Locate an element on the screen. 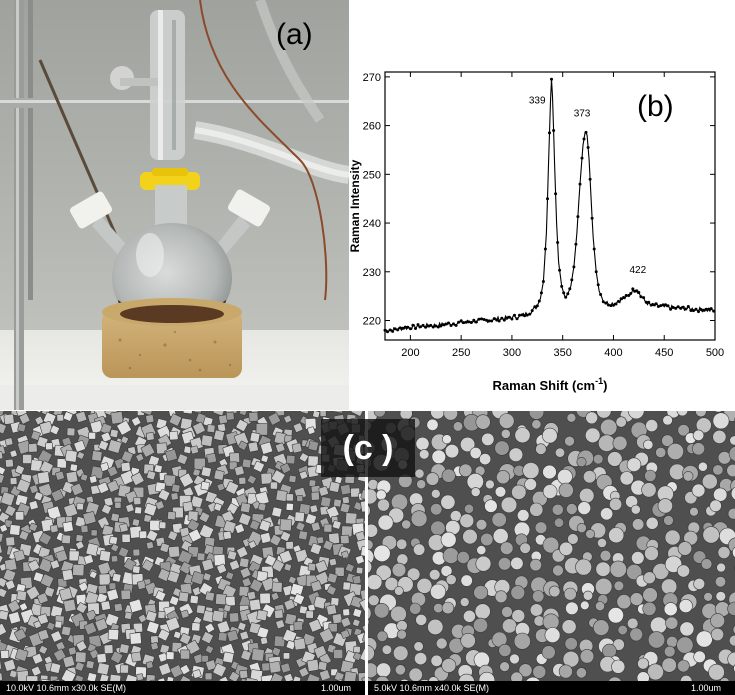 This screenshot has width=735, height=695. x-tick-label-1: 250 is located at coordinates (461, 353).